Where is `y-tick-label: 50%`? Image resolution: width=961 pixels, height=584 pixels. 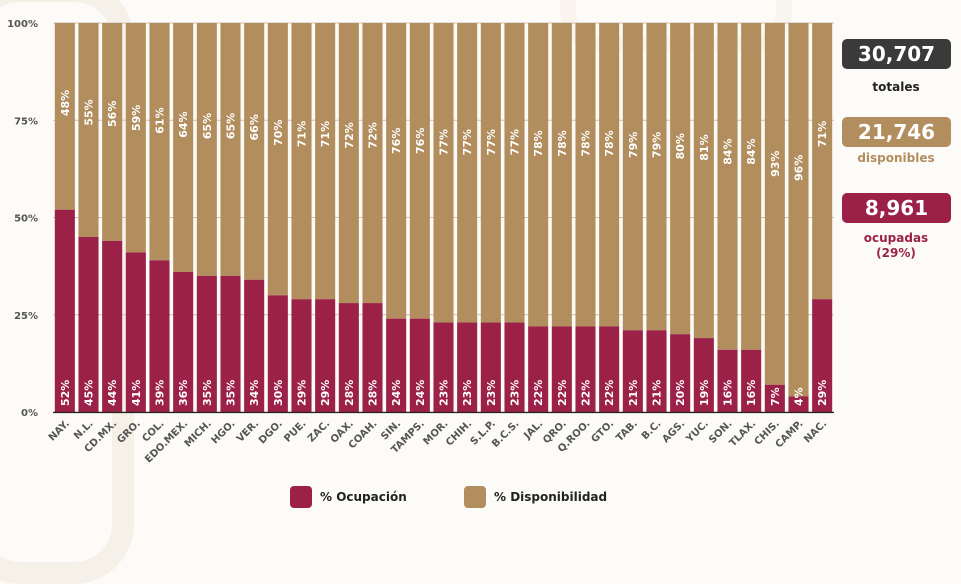 y-tick-label: 50% is located at coordinates (26, 219).